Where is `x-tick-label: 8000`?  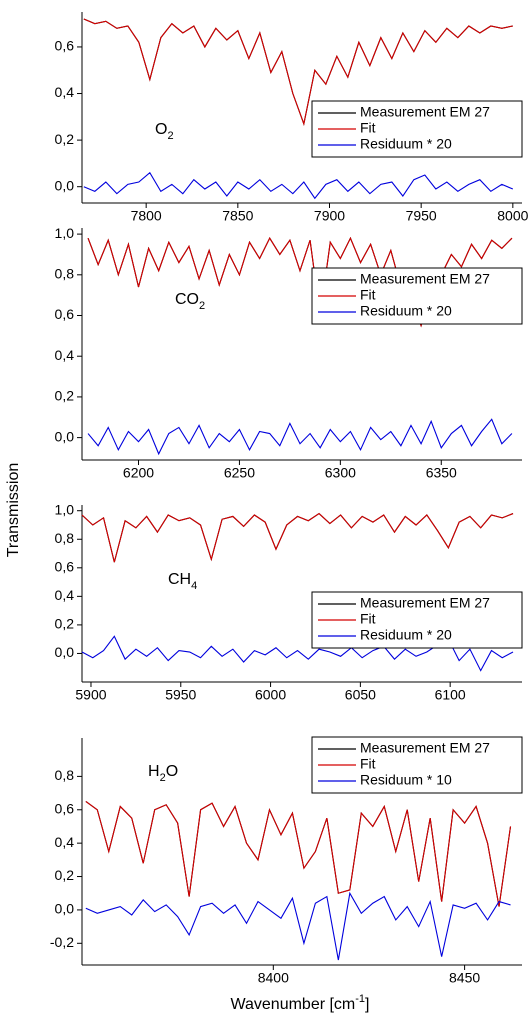 x-tick-label: 8000 is located at coordinates (512, 216).